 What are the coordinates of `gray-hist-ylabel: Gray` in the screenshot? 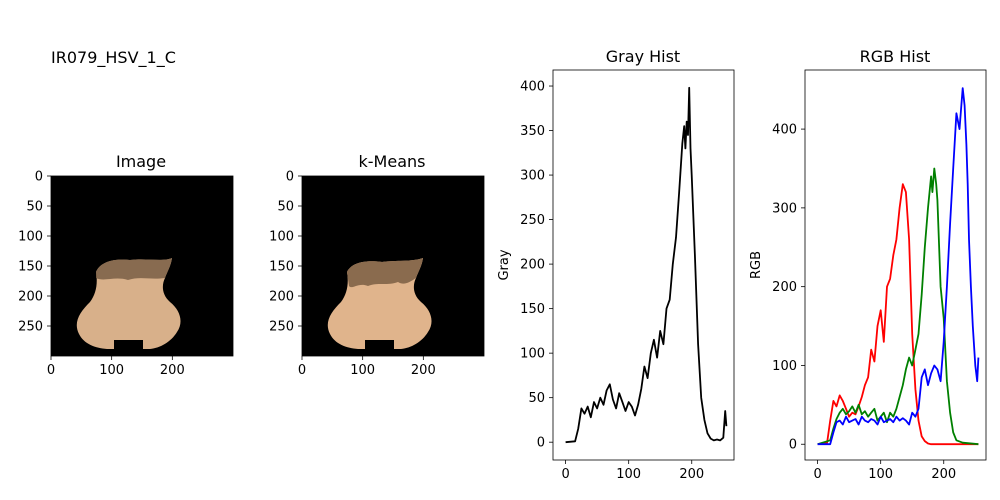 It's located at (504, 264).